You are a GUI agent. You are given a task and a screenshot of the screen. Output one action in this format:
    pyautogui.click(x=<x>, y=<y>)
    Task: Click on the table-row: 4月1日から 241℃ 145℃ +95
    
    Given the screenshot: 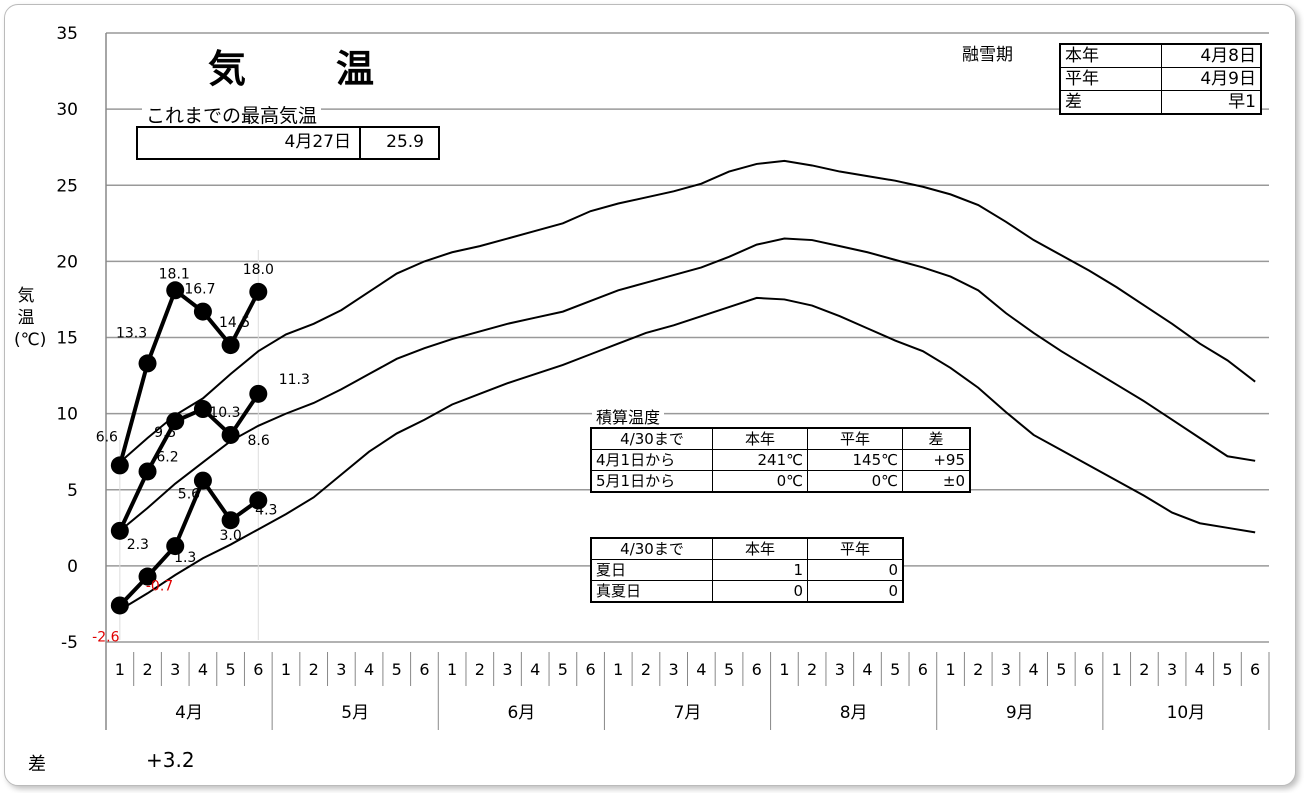 What is the action you would take?
    pyautogui.click(x=780, y=460)
    